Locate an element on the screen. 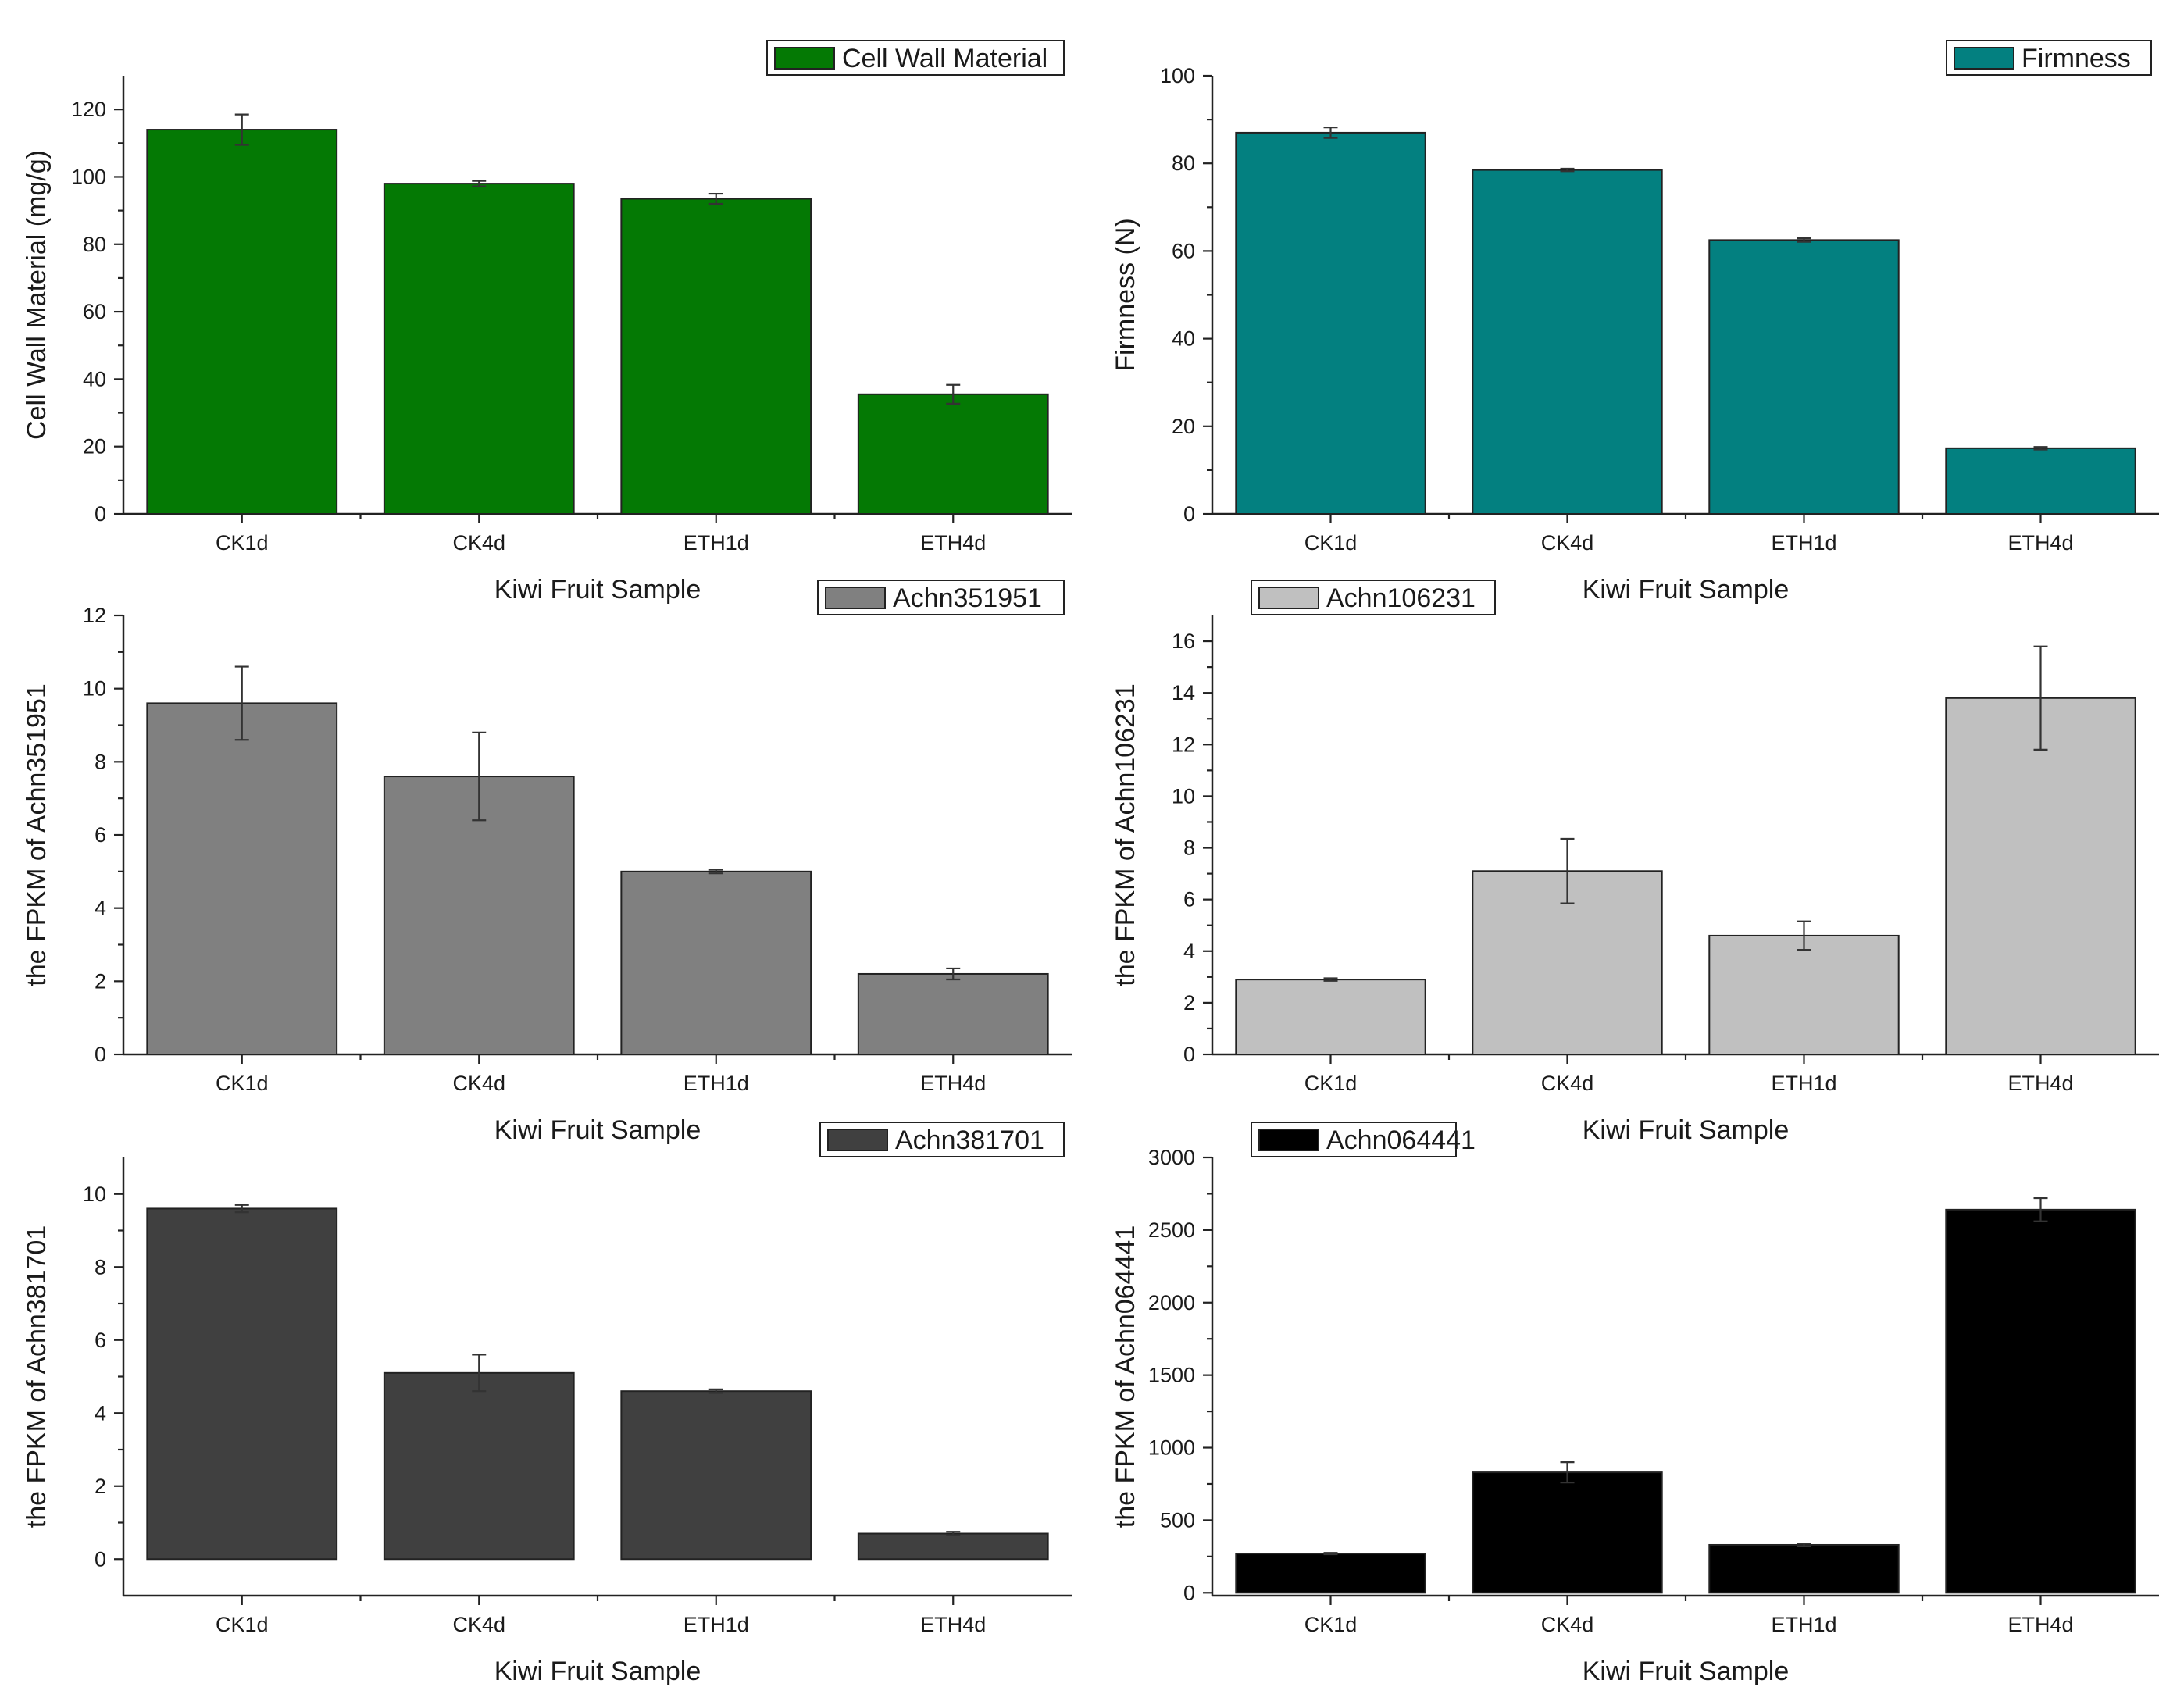 This screenshot has height=1705, width=2184. y-tick-label: 500 is located at coordinates (1177, 1520).